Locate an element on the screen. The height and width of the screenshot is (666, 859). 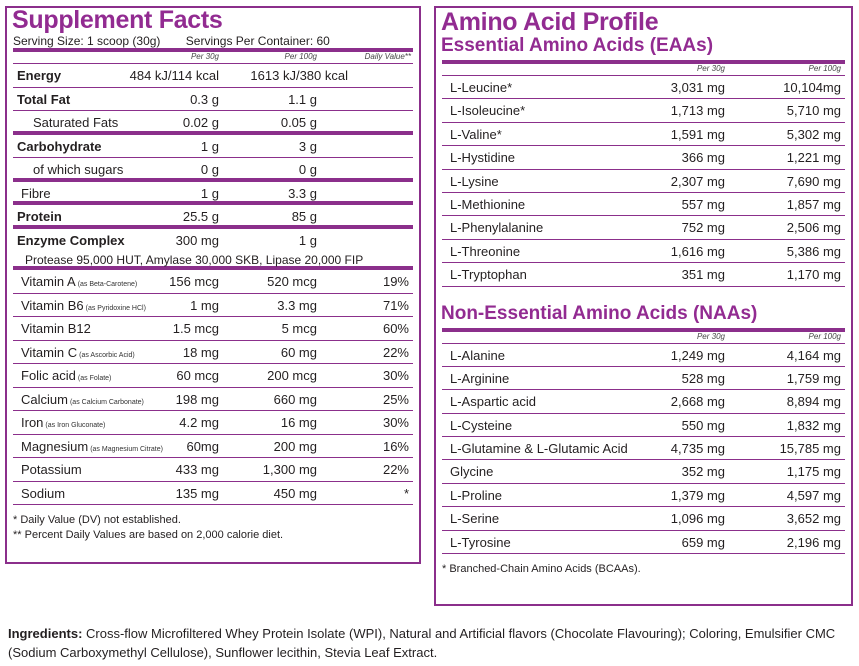
col-per30: Per 30g is located at coordinates (710, 336).